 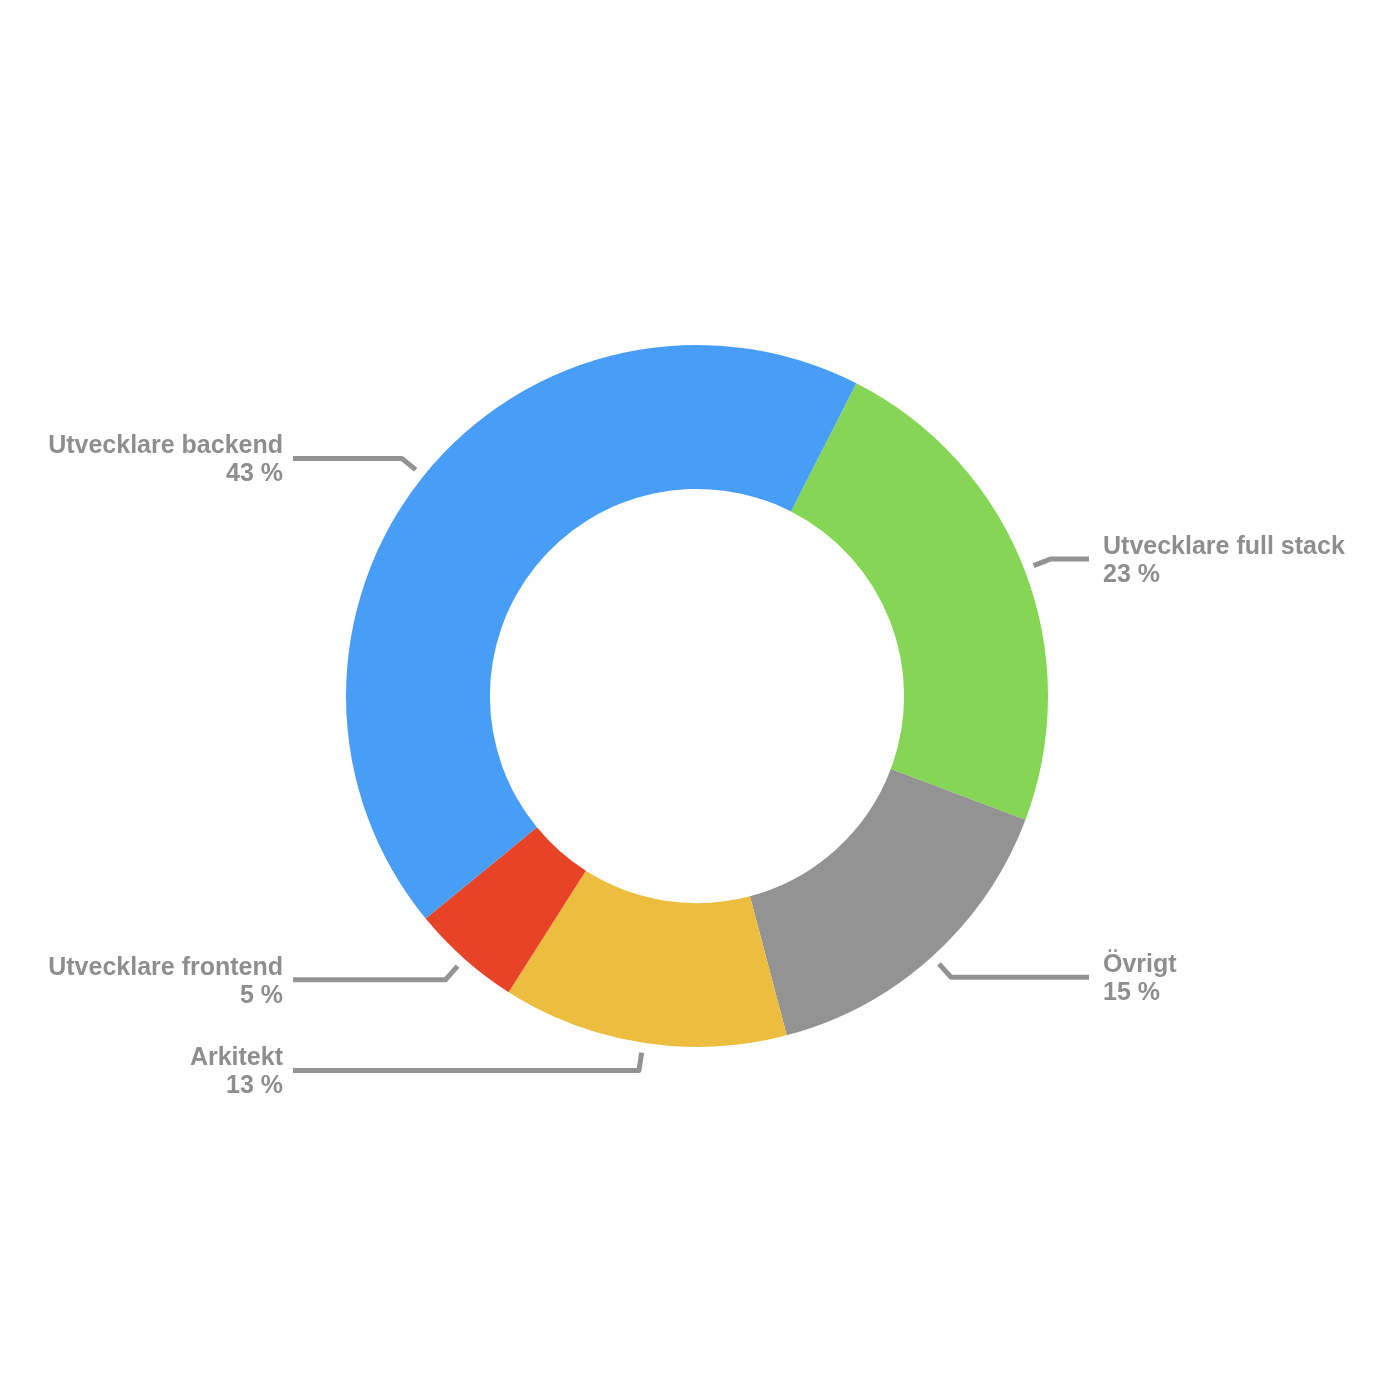 What do you see at coordinates (254, 1084) in the screenshot?
I see `data-label: 13 %` at bounding box center [254, 1084].